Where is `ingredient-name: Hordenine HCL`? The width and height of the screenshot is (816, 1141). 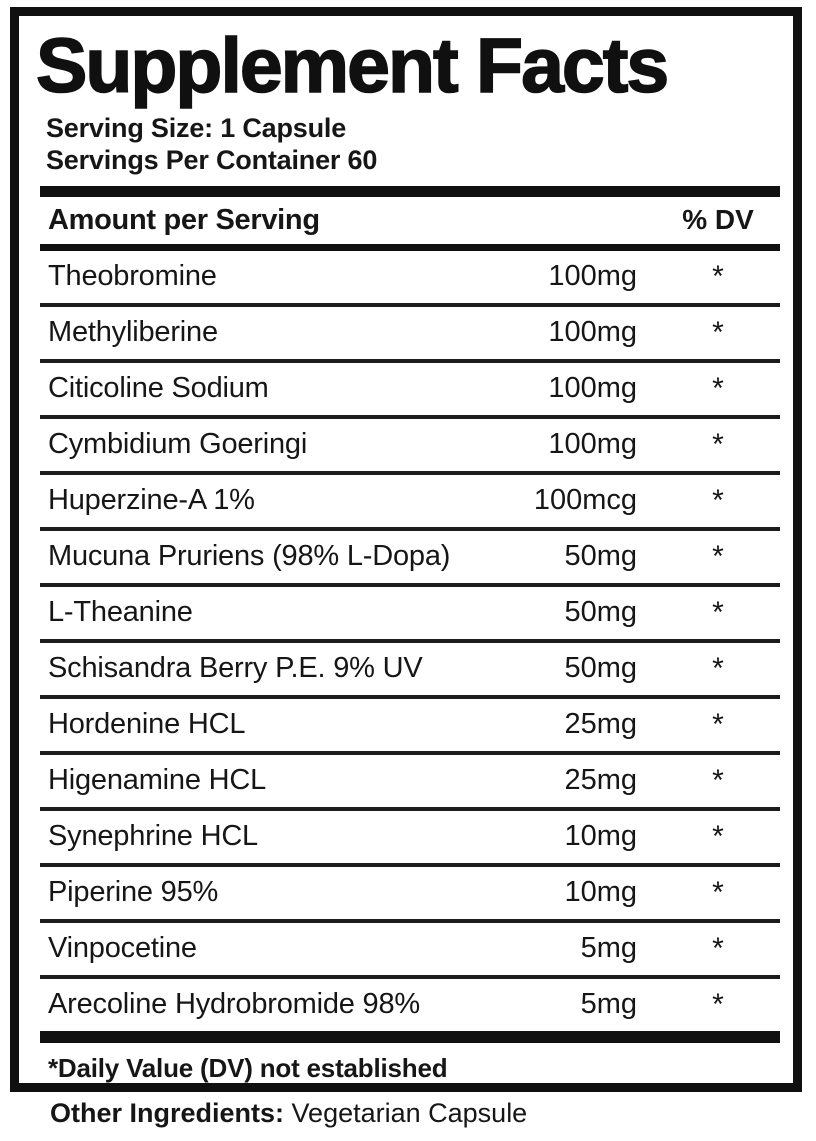 ingredient-name: Hordenine HCL is located at coordinates (147, 724).